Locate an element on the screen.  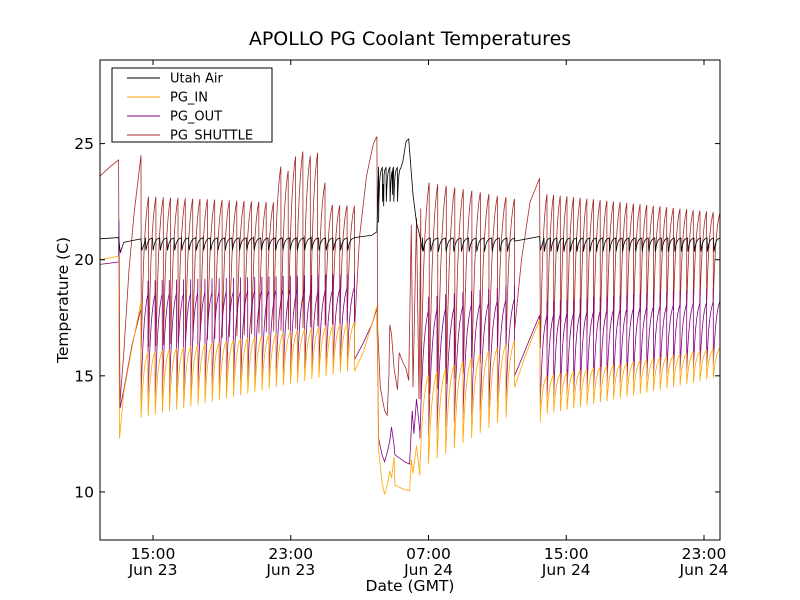
chart-title: APOLLO PG Coolant Temperatures is located at coordinates (410, 39).